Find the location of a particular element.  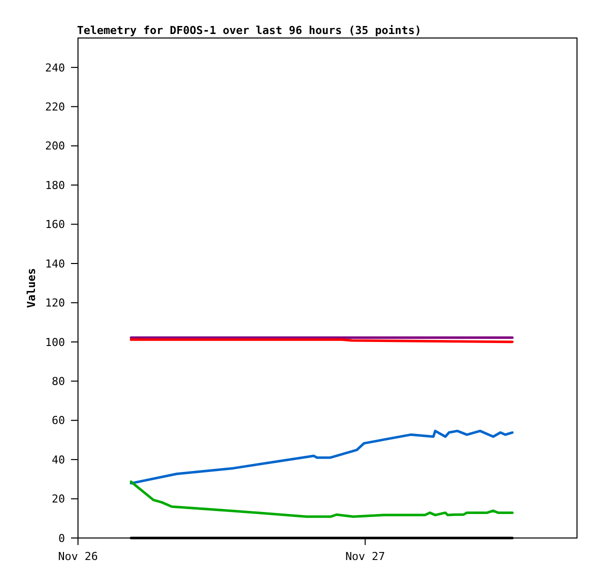

y-tick-label: 40 is located at coordinates (58, 459).